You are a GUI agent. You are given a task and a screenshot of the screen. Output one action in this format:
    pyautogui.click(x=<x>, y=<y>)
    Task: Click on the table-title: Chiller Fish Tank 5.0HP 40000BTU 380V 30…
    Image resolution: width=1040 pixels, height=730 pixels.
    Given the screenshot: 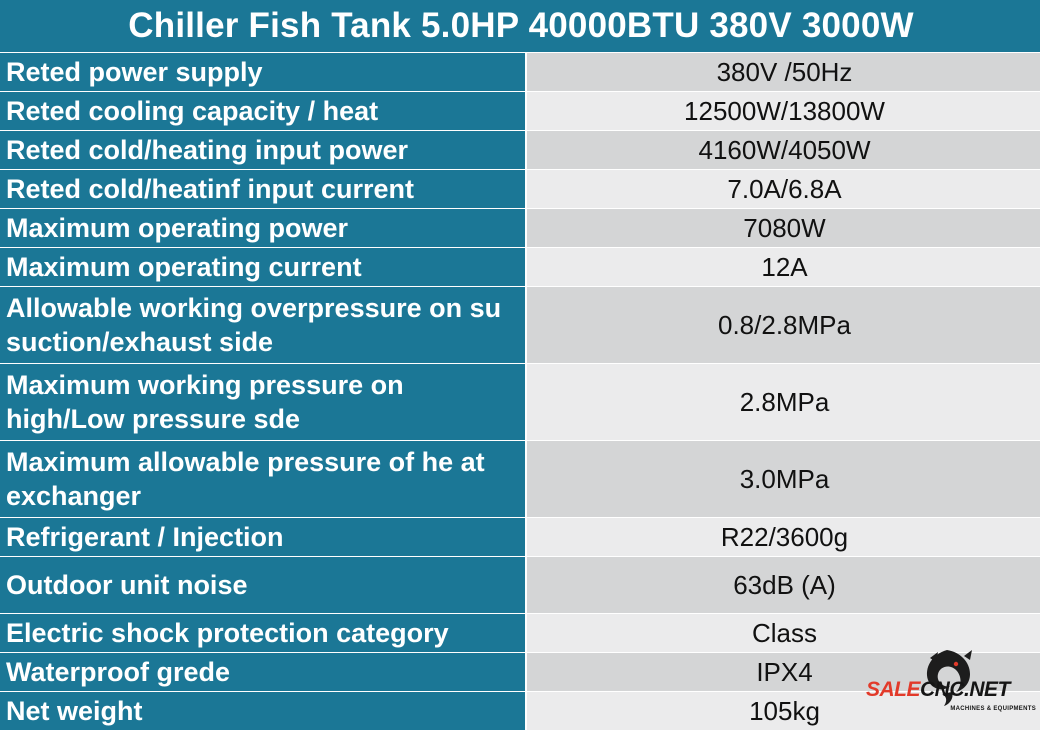 What is the action you would take?
    pyautogui.click(x=520, y=26)
    